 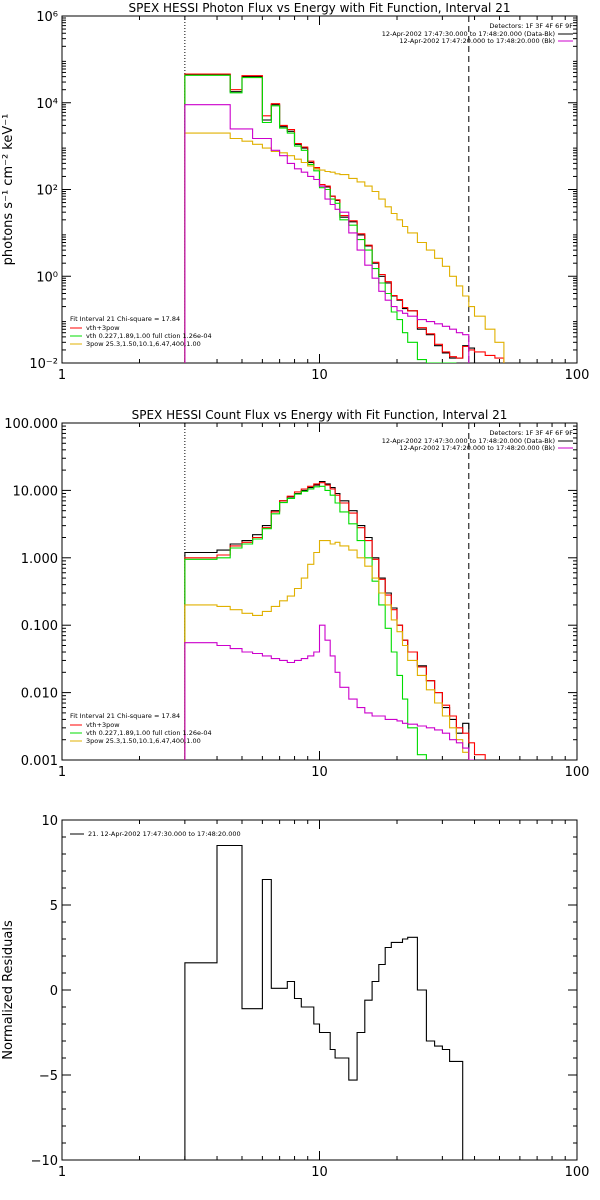 What do you see at coordinates (47, 277) in the screenshot?
I see `y-tick-label: 10⁰` at bounding box center [47, 277].